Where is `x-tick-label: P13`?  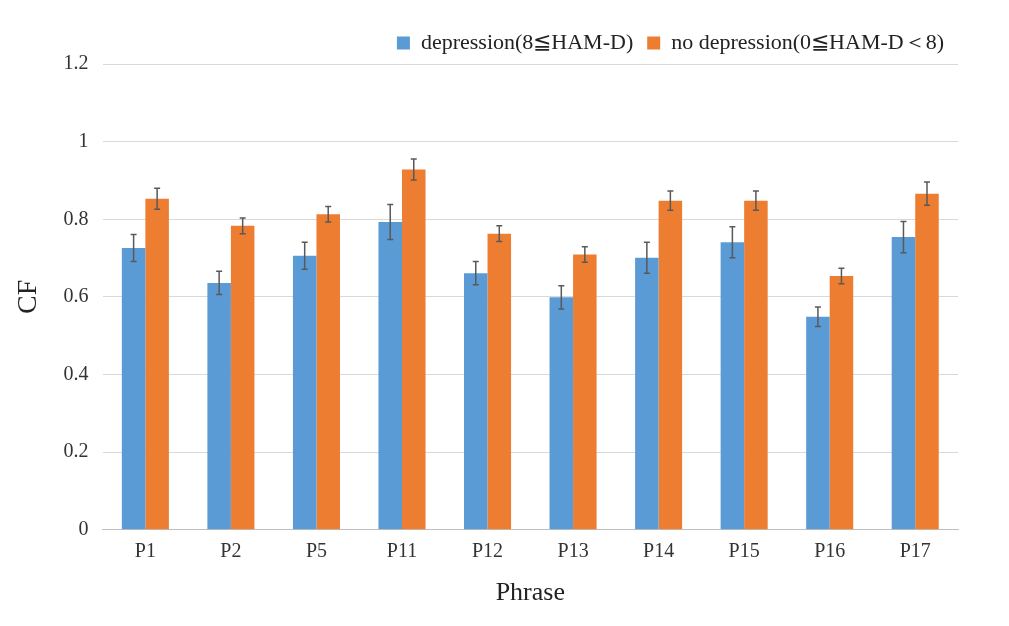
x-tick-label: P13 is located at coordinates (573, 550).